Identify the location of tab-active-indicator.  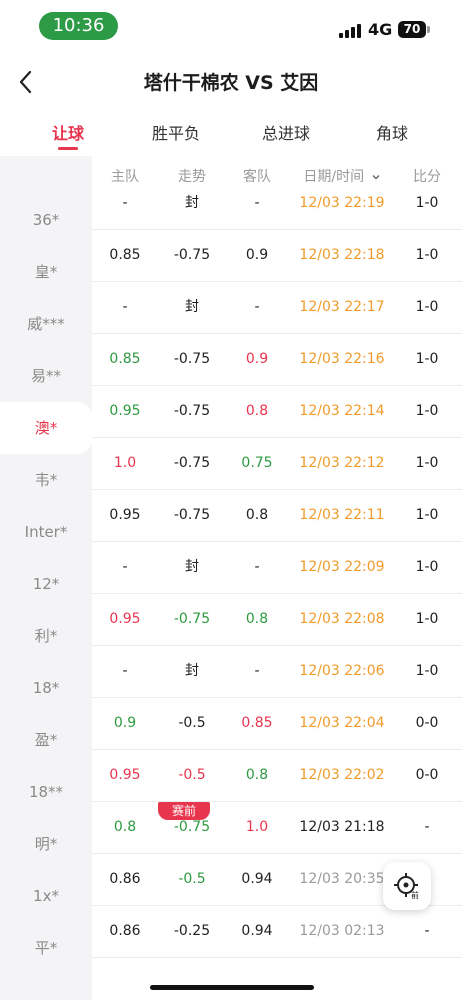
(68, 148).